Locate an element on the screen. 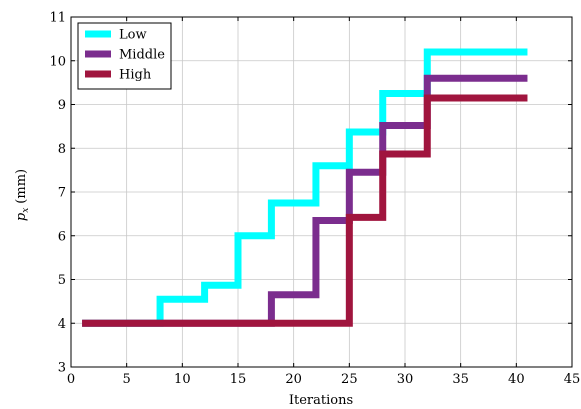  y-tick-label: 5 is located at coordinates (62, 280).